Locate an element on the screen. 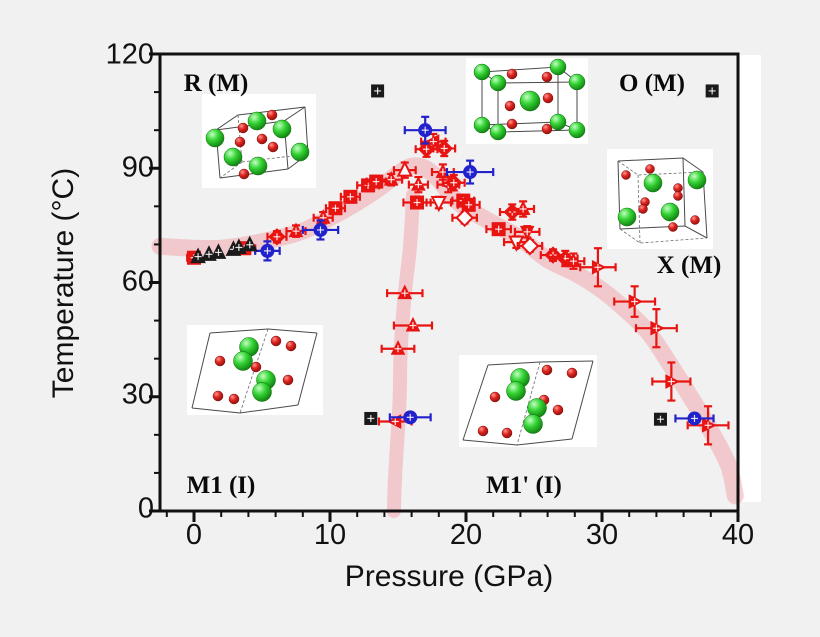 This screenshot has height=637, width=820. reference-points-black-triangles is located at coordinates (224, 249).